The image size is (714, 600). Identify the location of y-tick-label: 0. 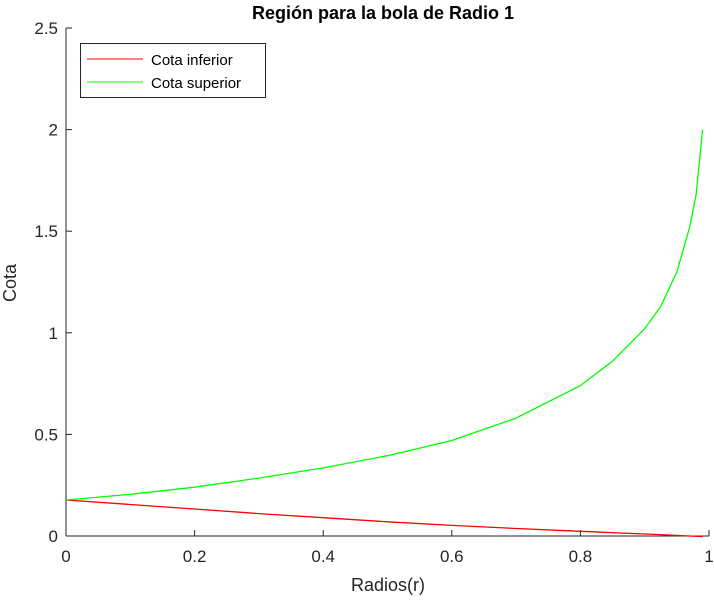
(53, 536).